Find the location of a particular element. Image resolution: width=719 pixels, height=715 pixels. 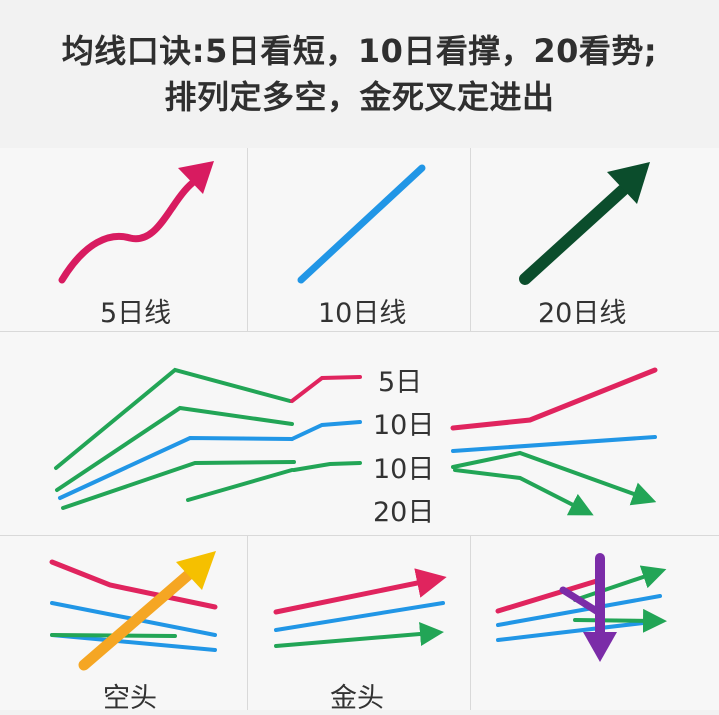

wavy-arrow-icon is located at coordinates (136, 222).